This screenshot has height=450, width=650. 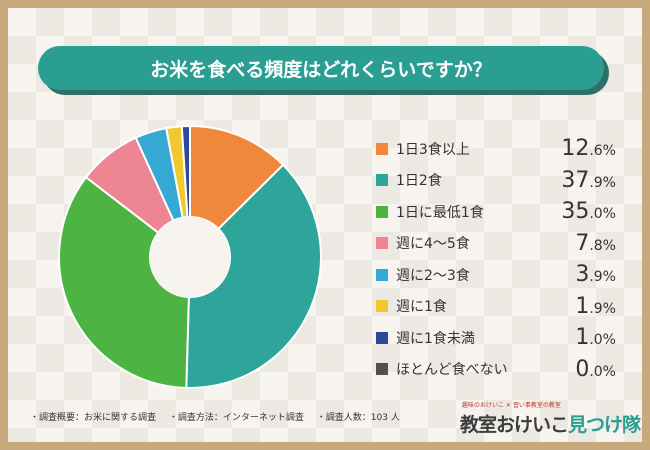 What do you see at coordinates (595, 275) in the screenshot?
I see `legend-value: 3.9%` at bounding box center [595, 275].